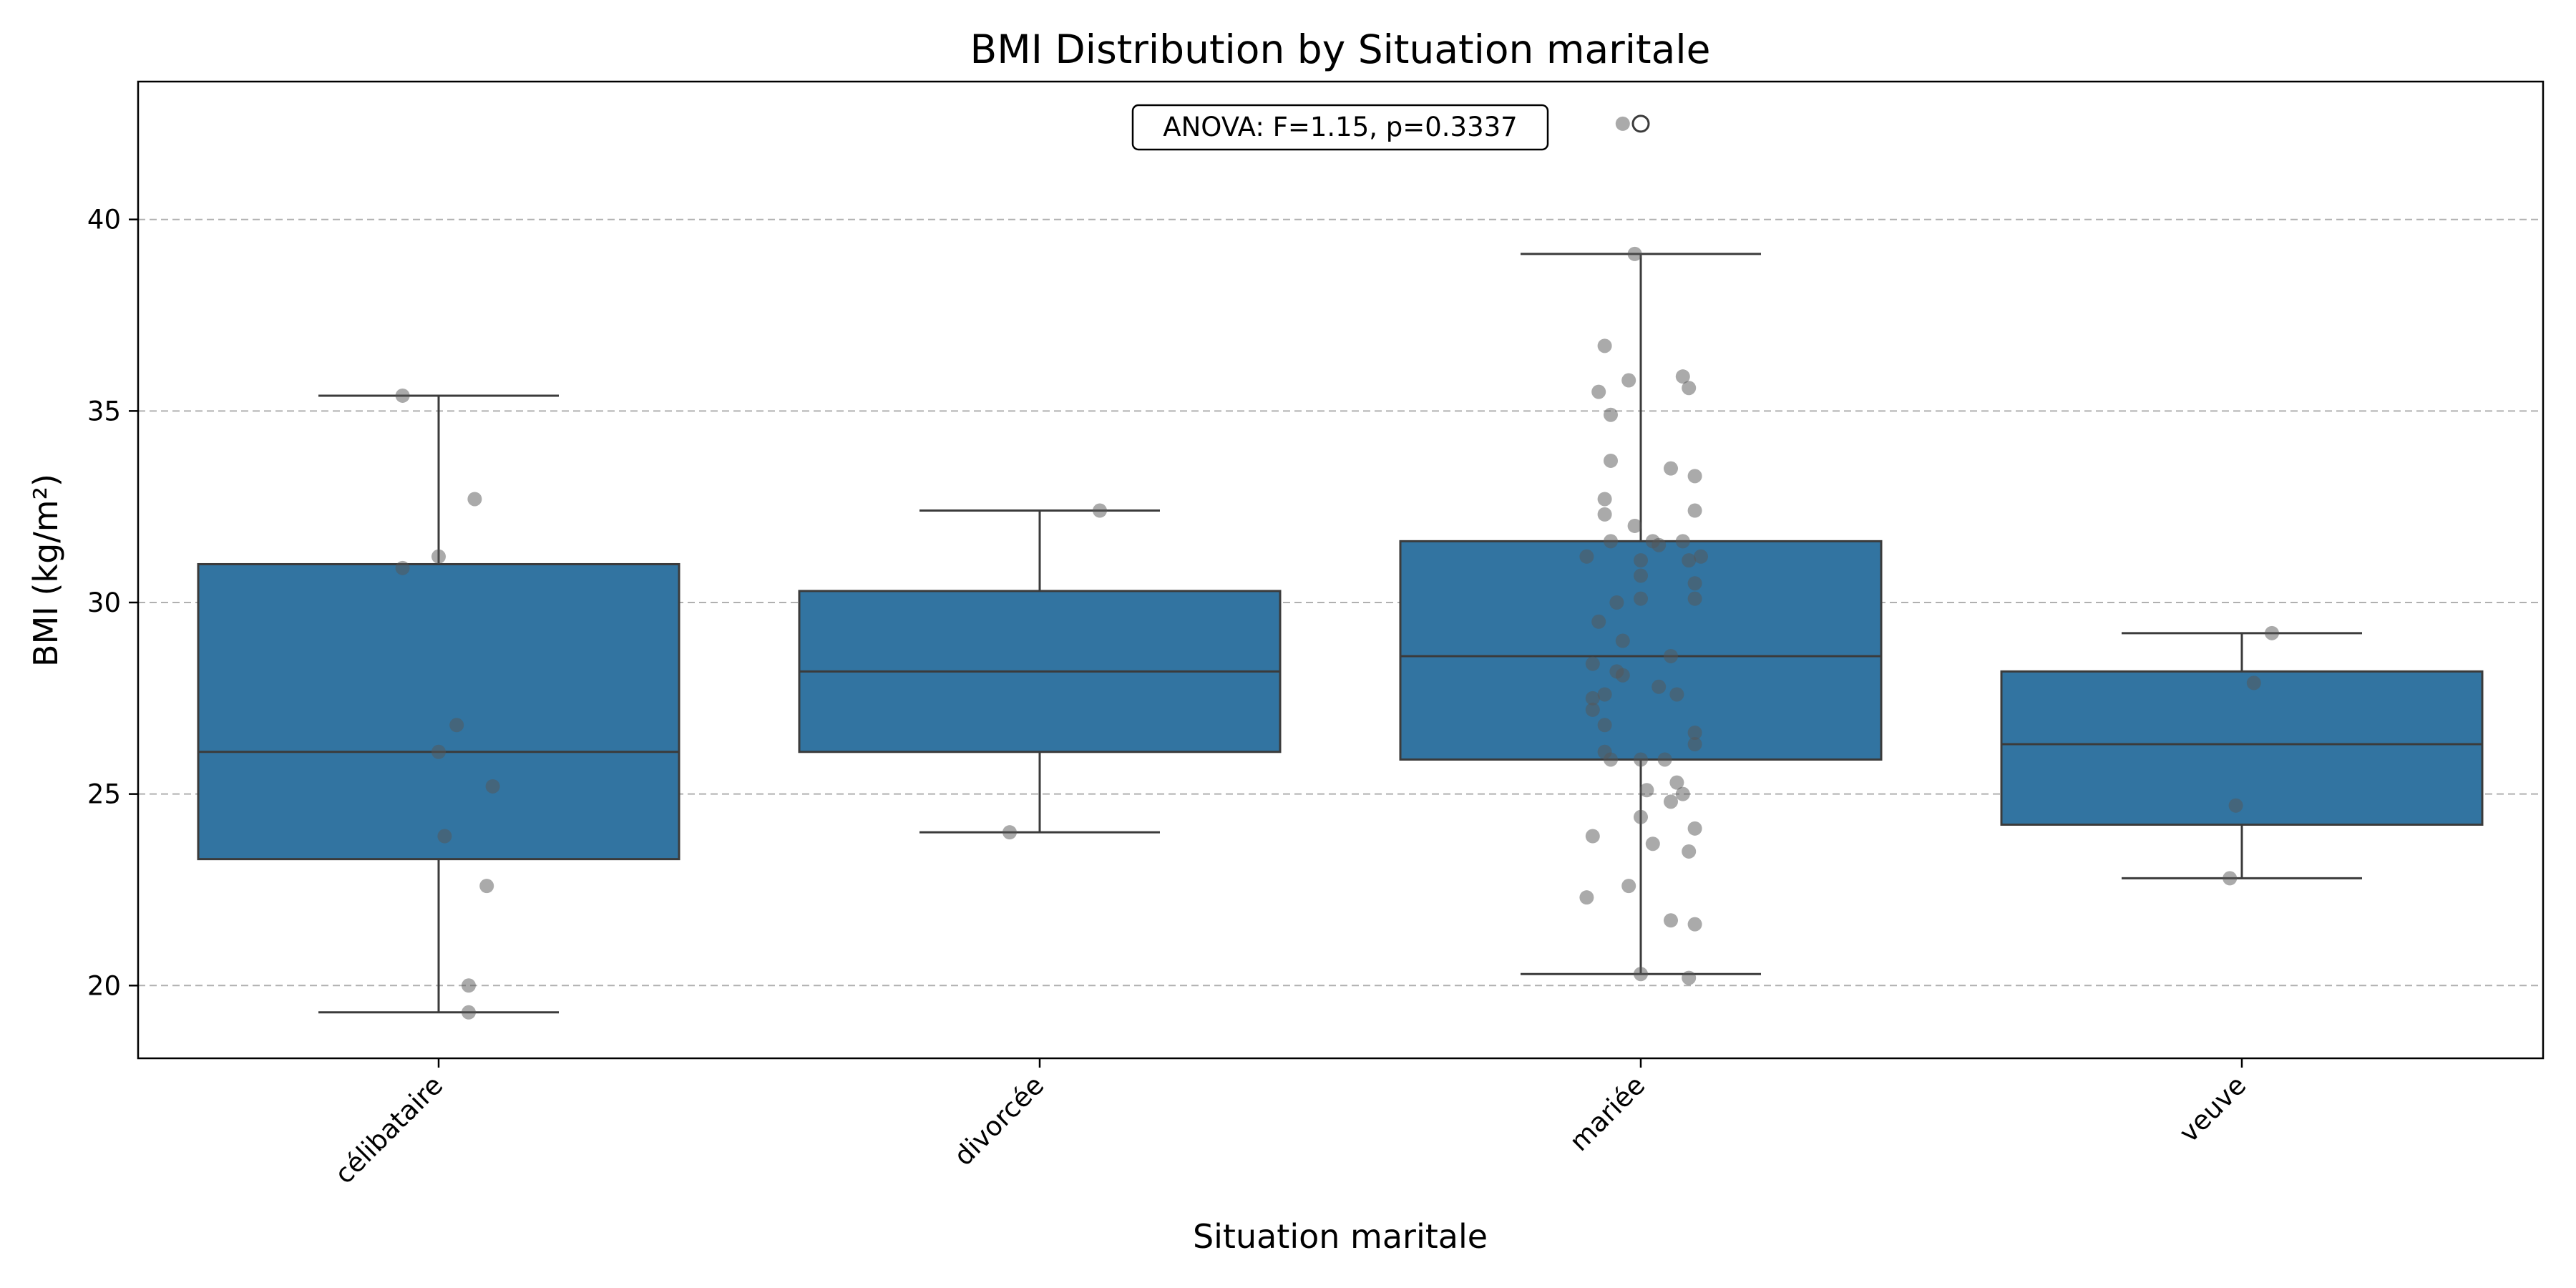 This screenshot has height=1288, width=2576. I want to click on y-axis-ticks: 20 25 30 35 40, so click(112, 603).